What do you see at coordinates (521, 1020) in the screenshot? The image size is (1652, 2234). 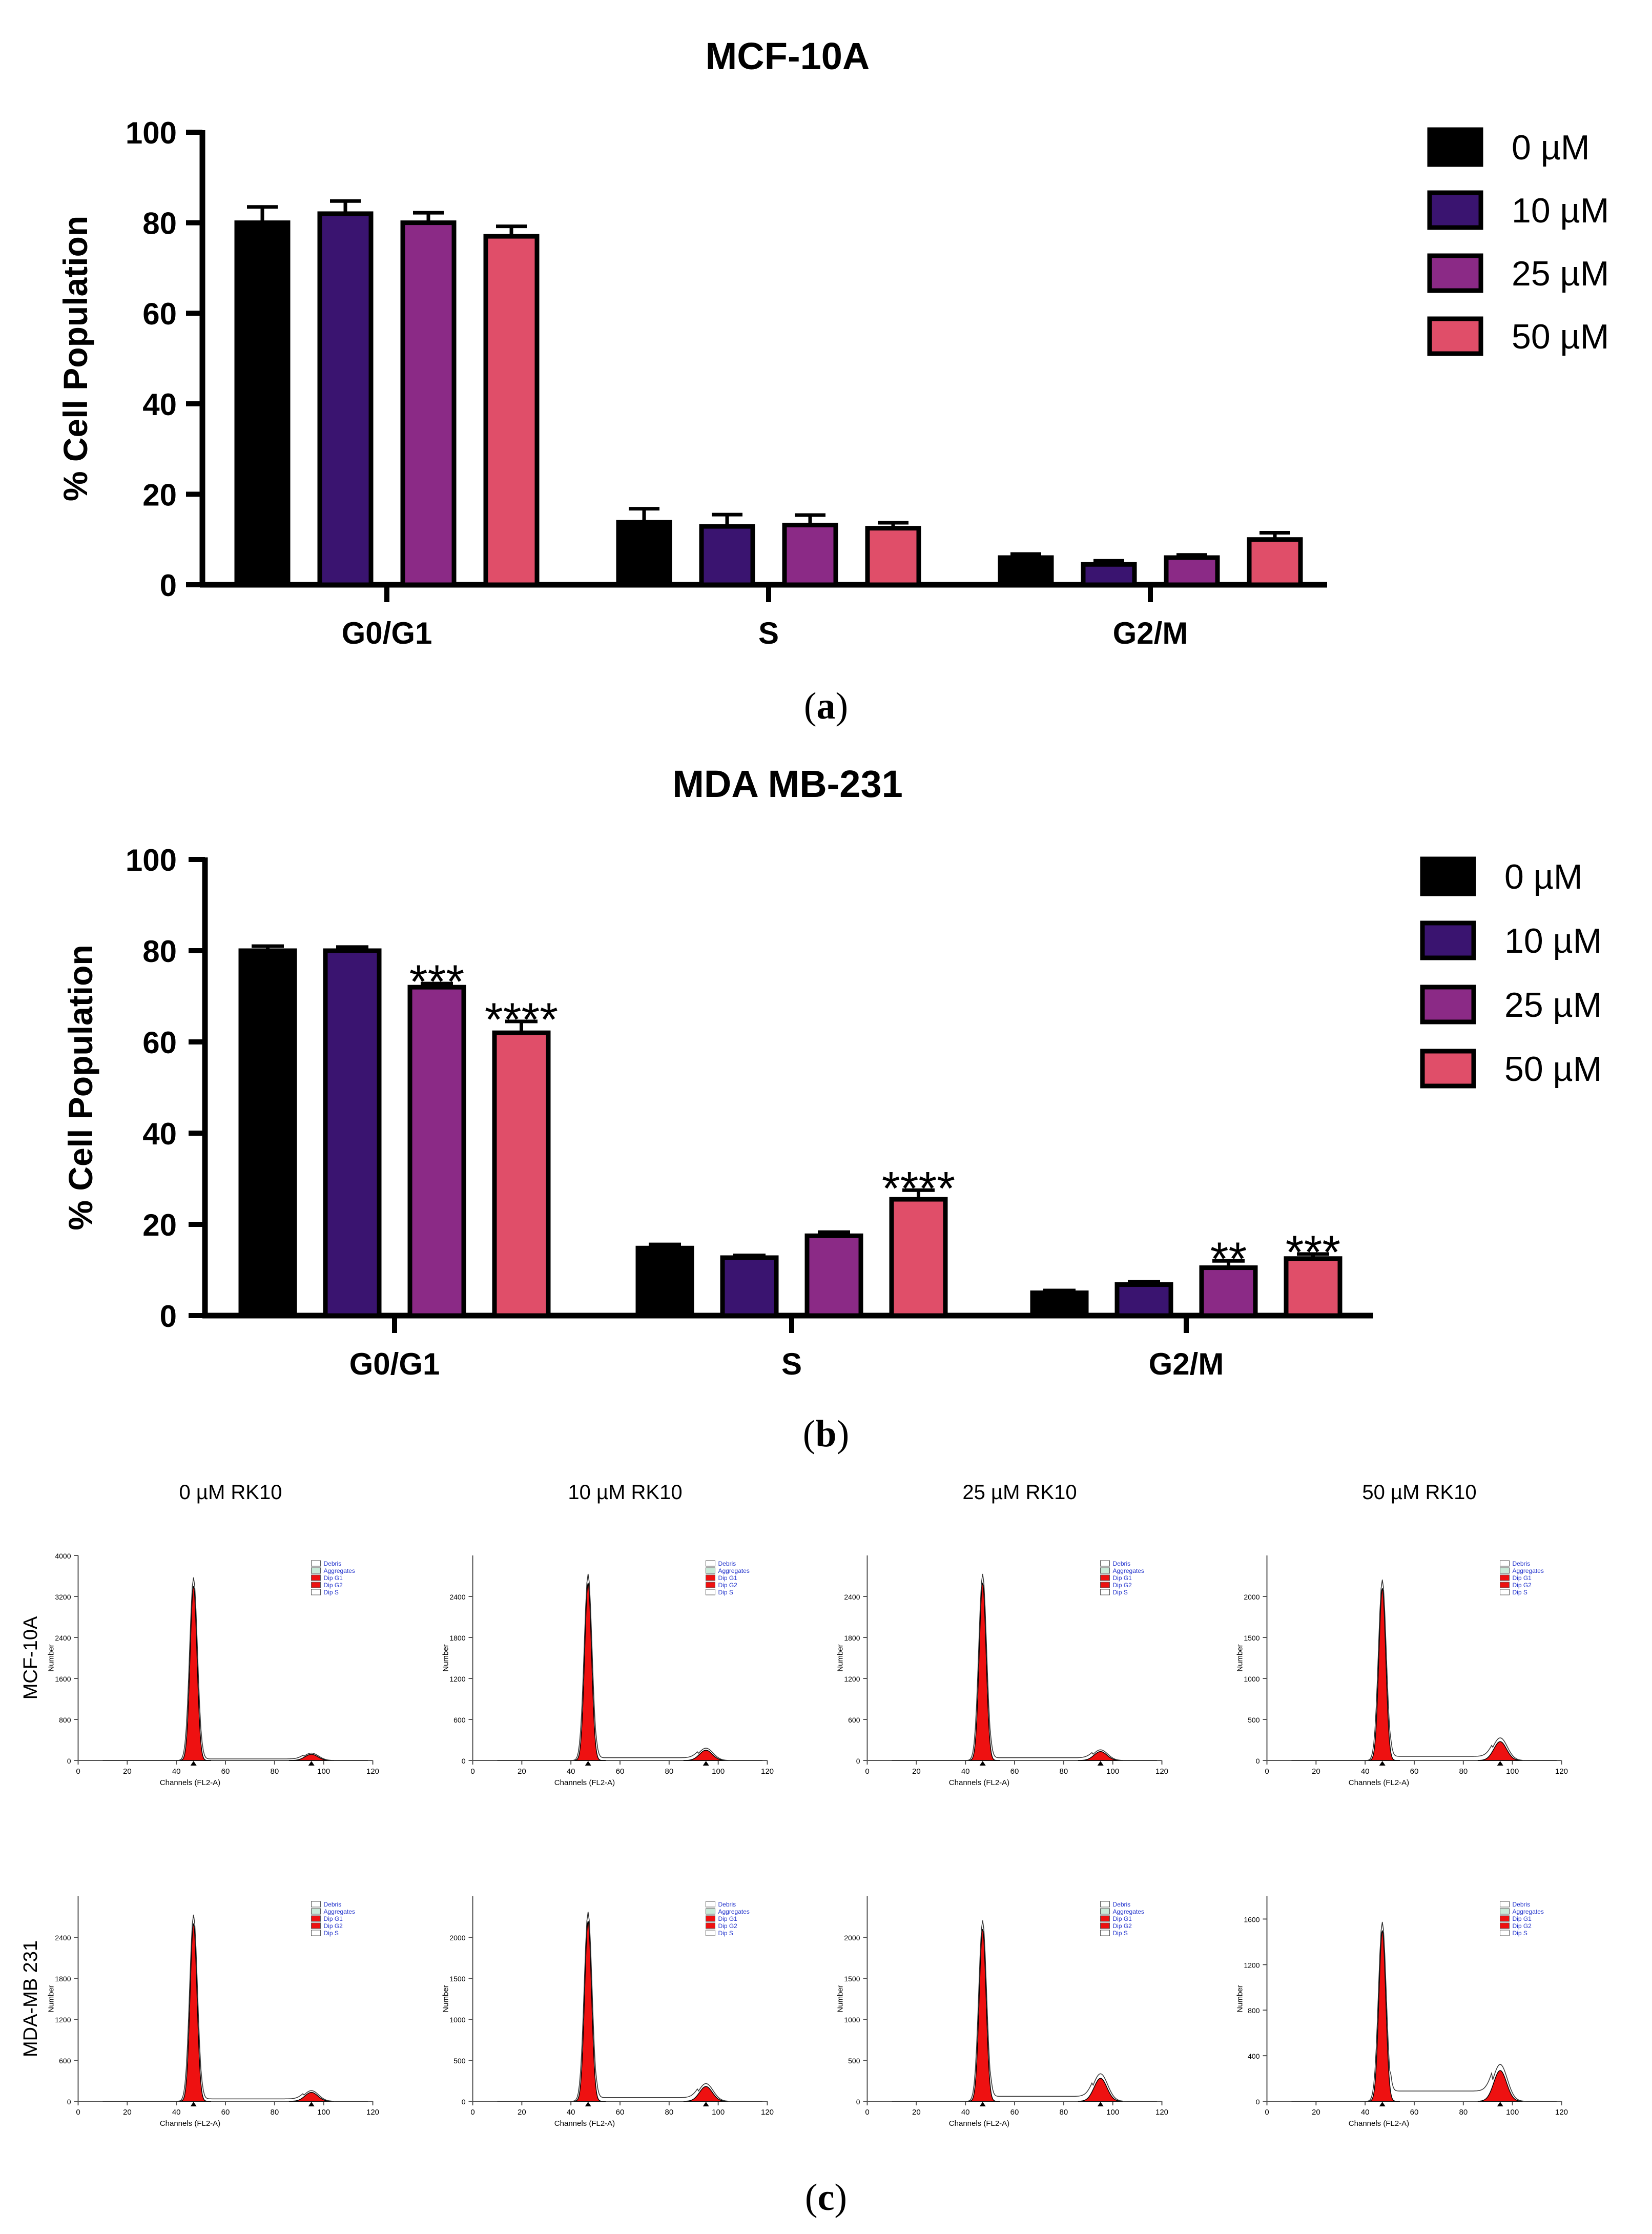 I see `significance-marker: ****` at bounding box center [521, 1020].